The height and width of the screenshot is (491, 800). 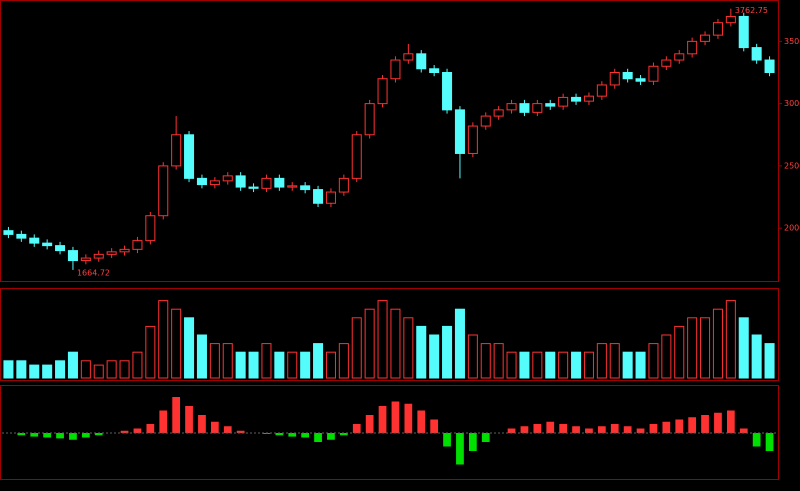 What do you see at coordinates (792, 228) in the screenshot?
I see `y-tick-label: 2000` at bounding box center [792, 228].